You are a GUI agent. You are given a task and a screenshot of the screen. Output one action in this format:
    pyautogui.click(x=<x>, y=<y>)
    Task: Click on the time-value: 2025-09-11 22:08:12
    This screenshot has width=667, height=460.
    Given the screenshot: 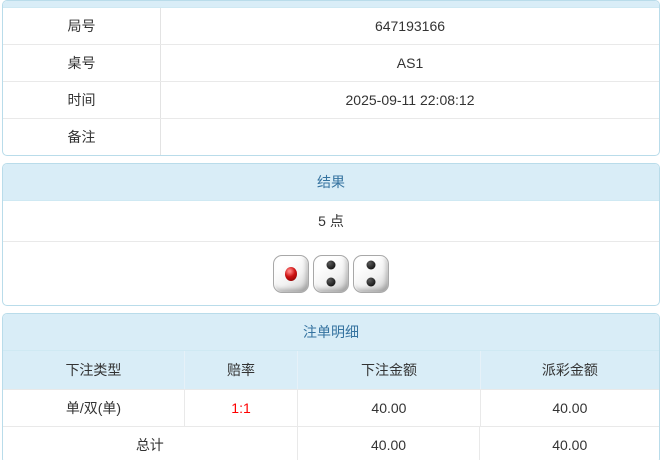 What is the action you would take?
    pyautogui.click(x=410, y=100)
    